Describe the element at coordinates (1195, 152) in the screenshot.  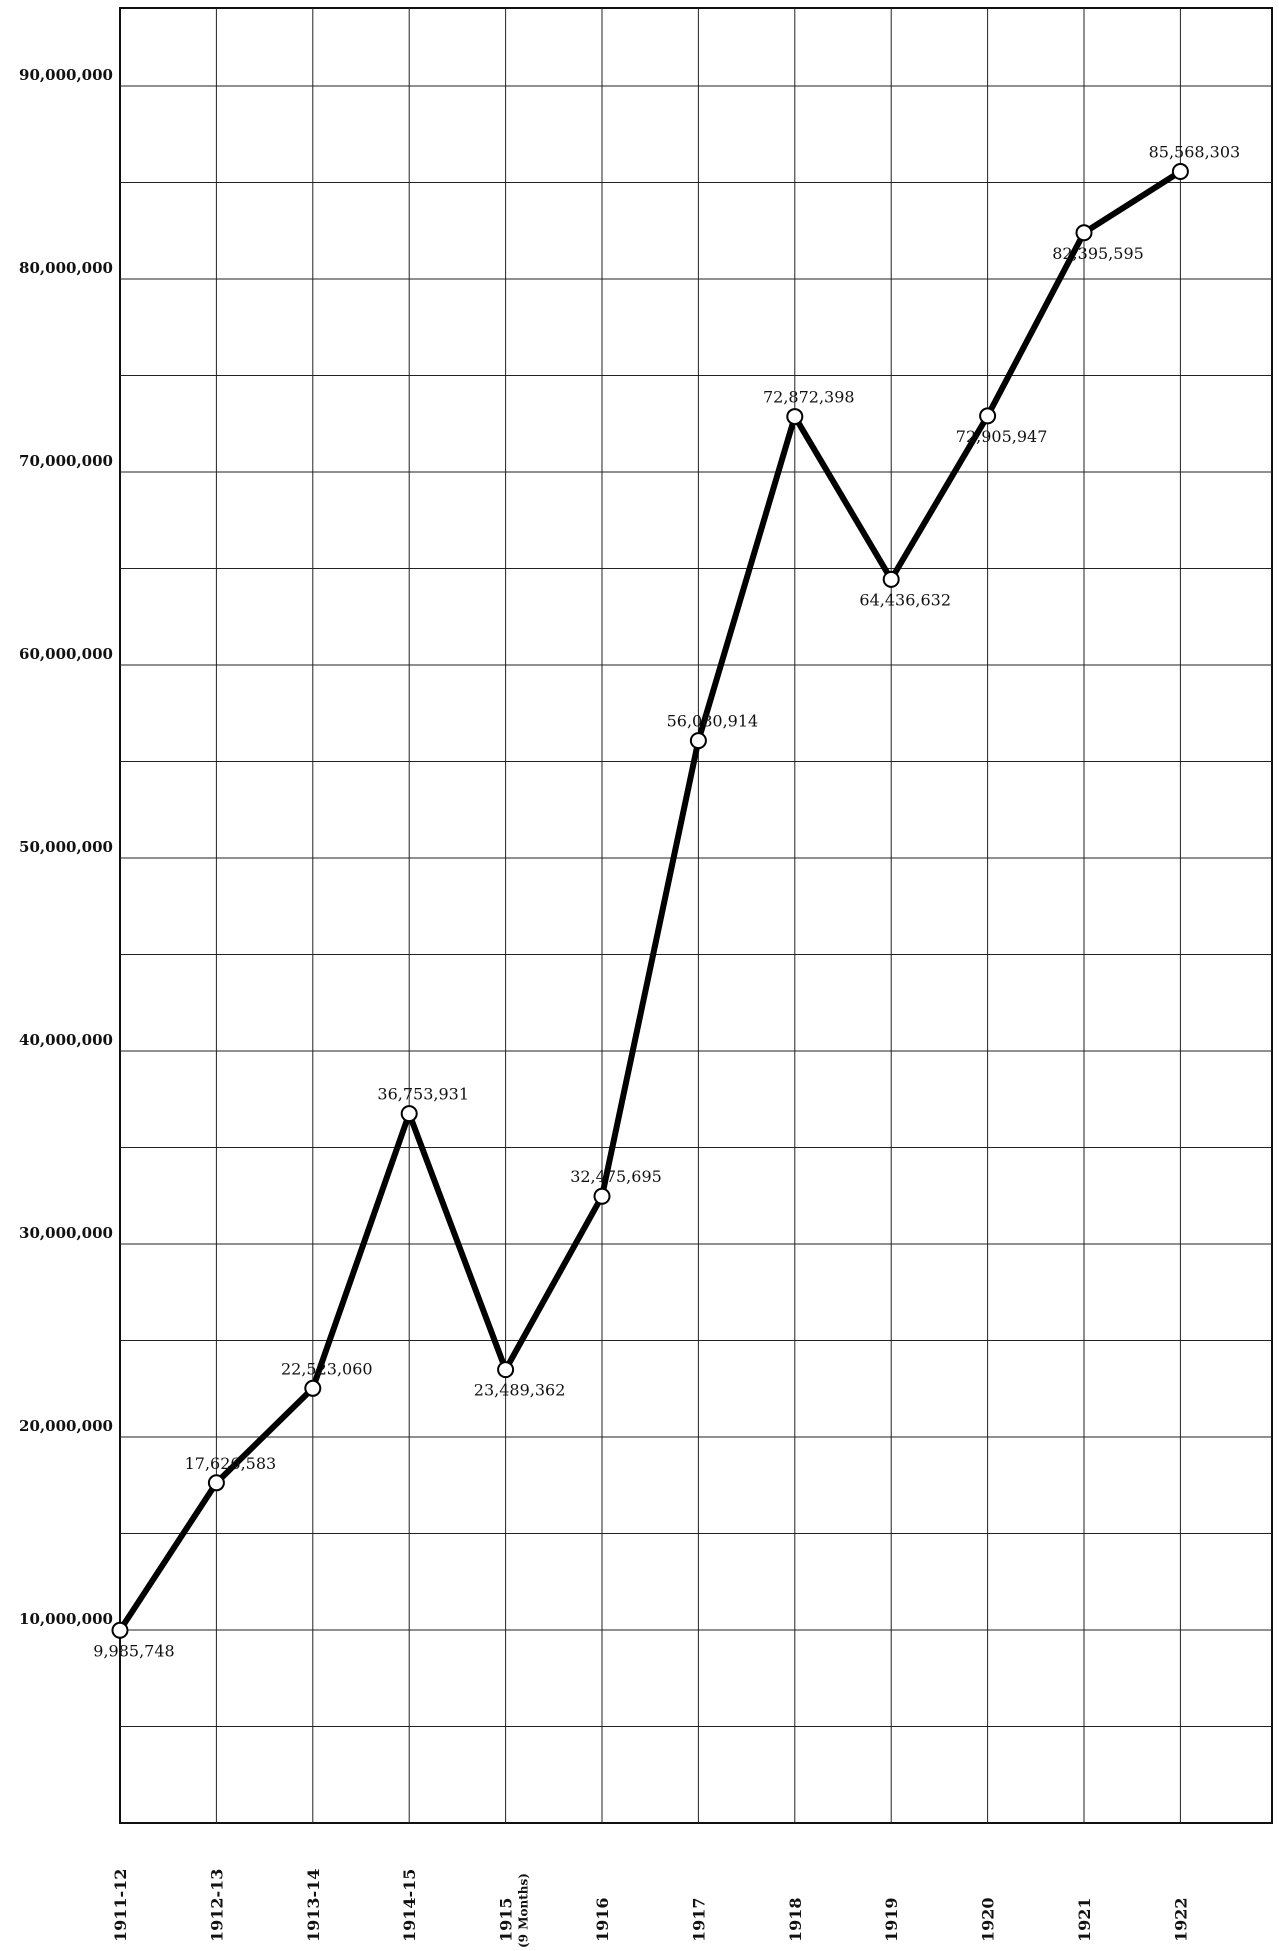
I see `data-label: 85,568,303` at that location.